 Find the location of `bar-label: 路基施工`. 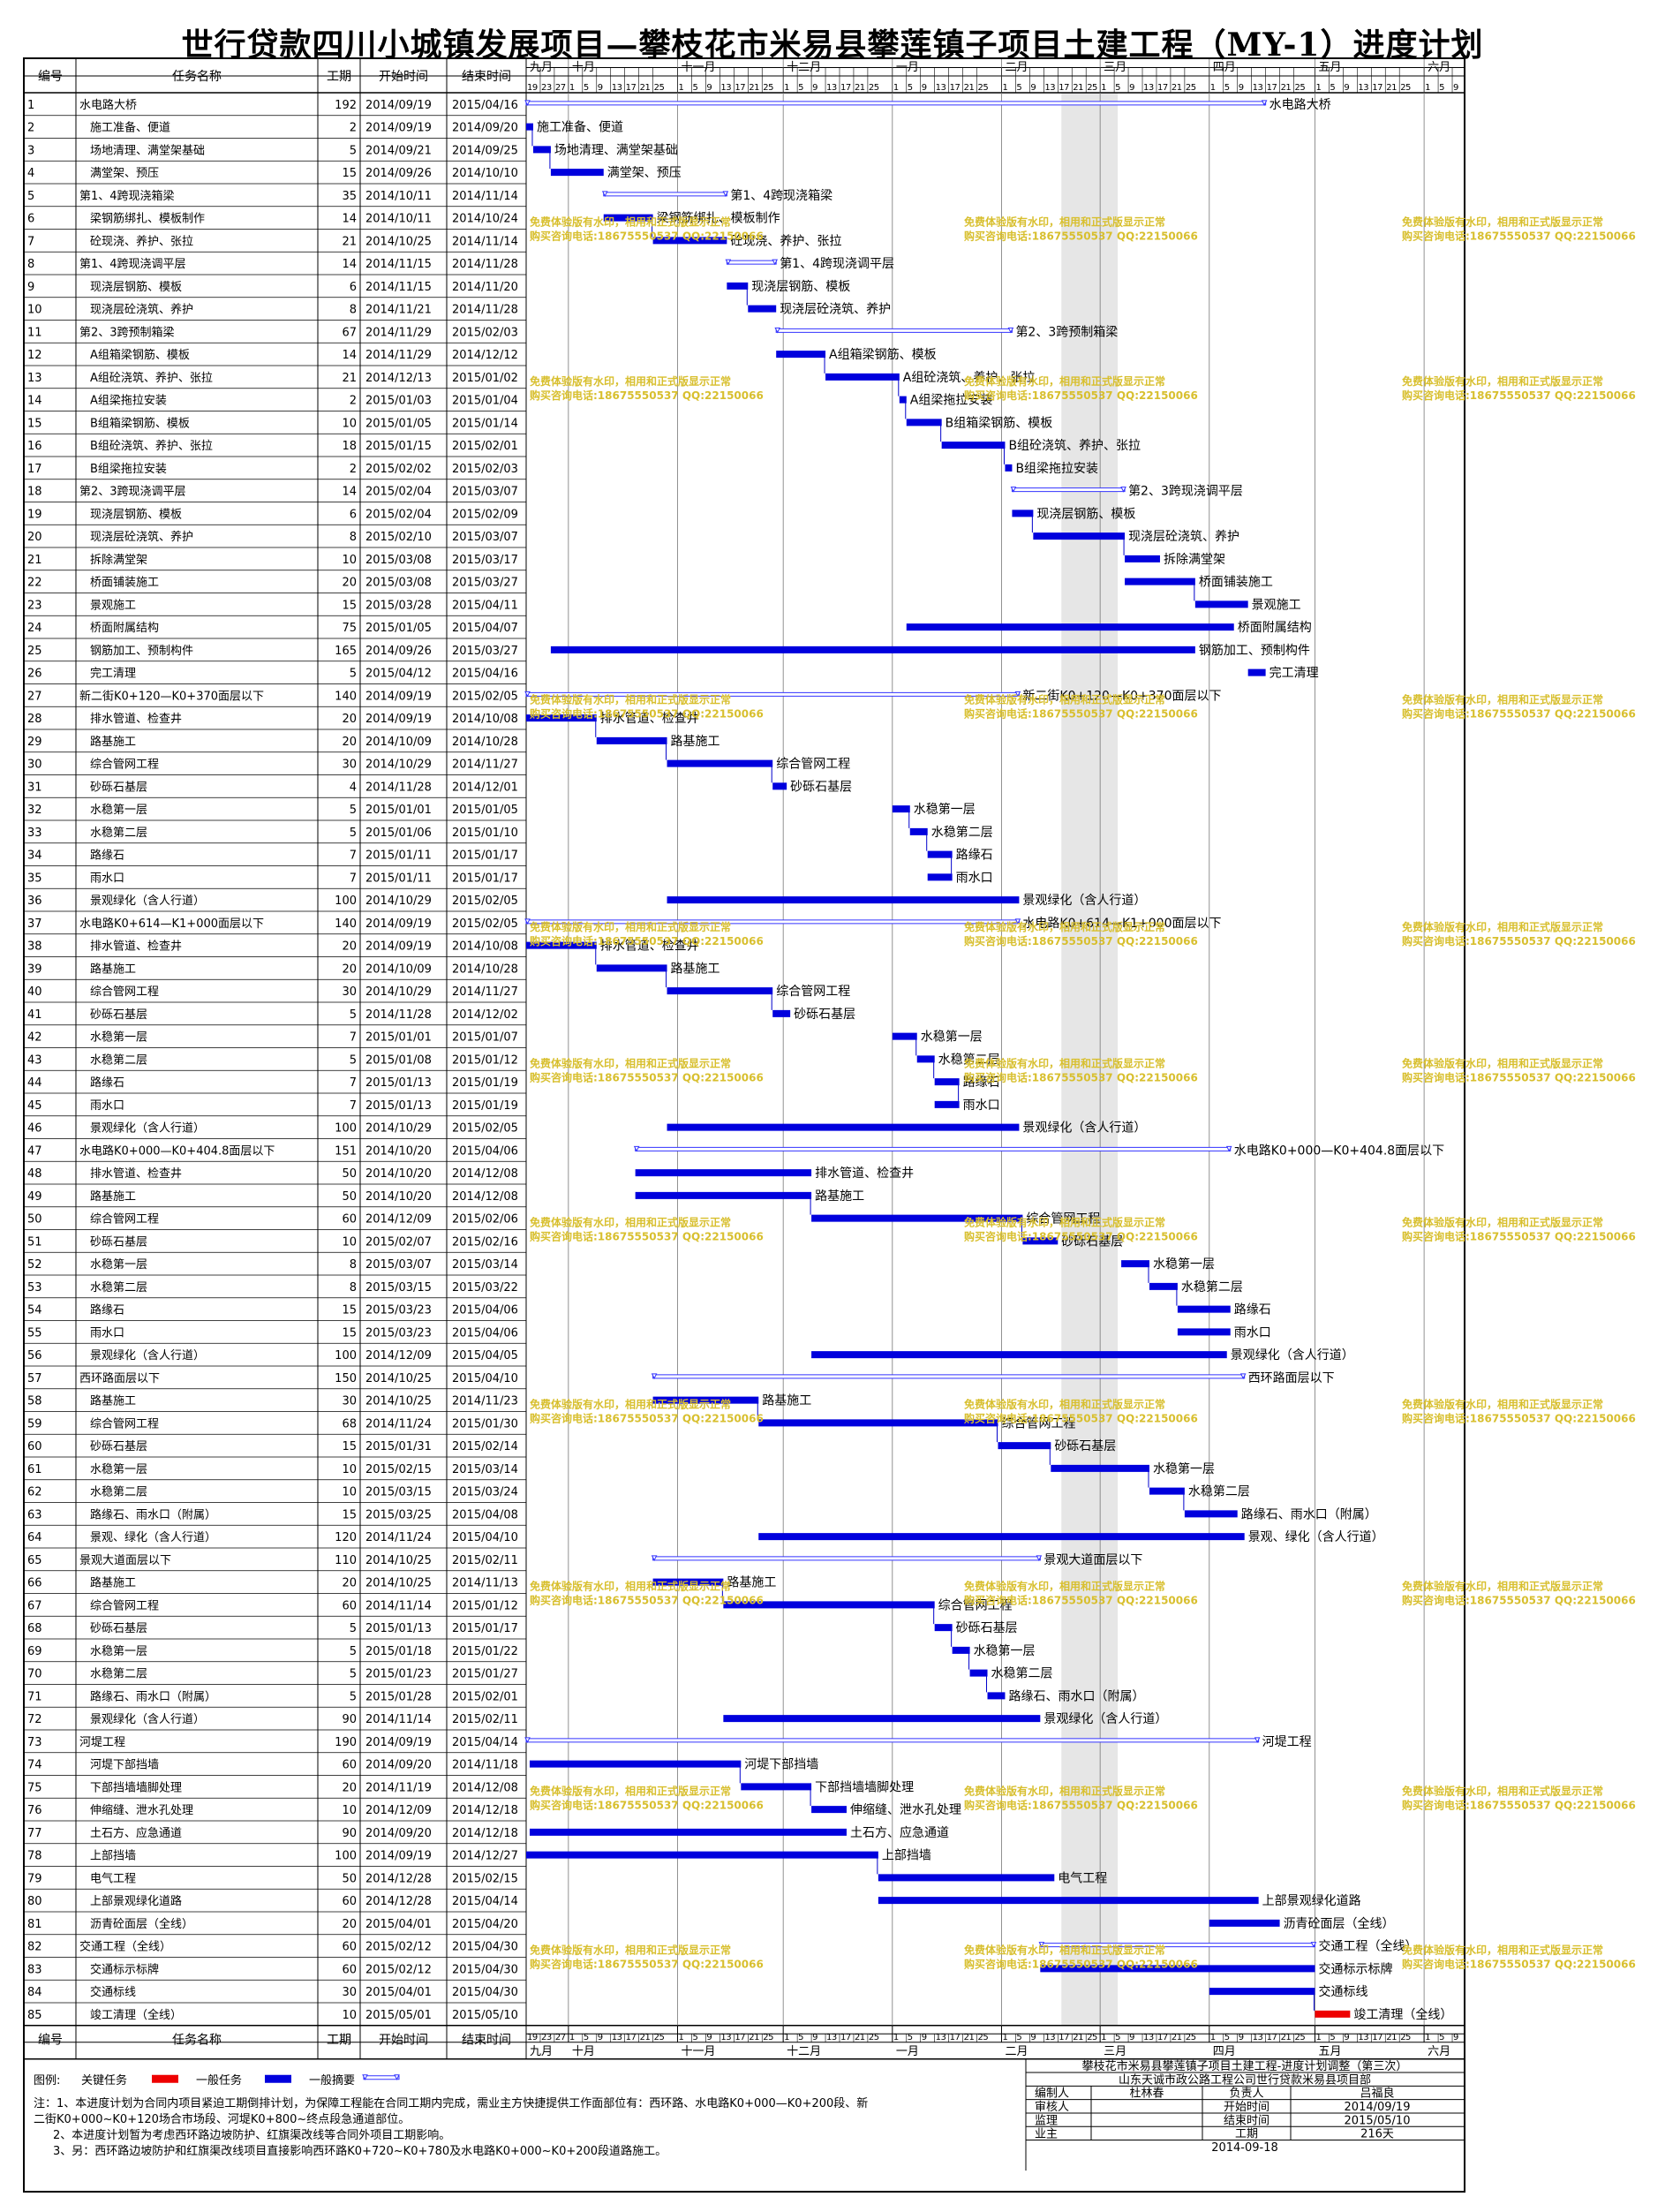

bar-label: 路基施工 is located at coordinates (751, 1582).